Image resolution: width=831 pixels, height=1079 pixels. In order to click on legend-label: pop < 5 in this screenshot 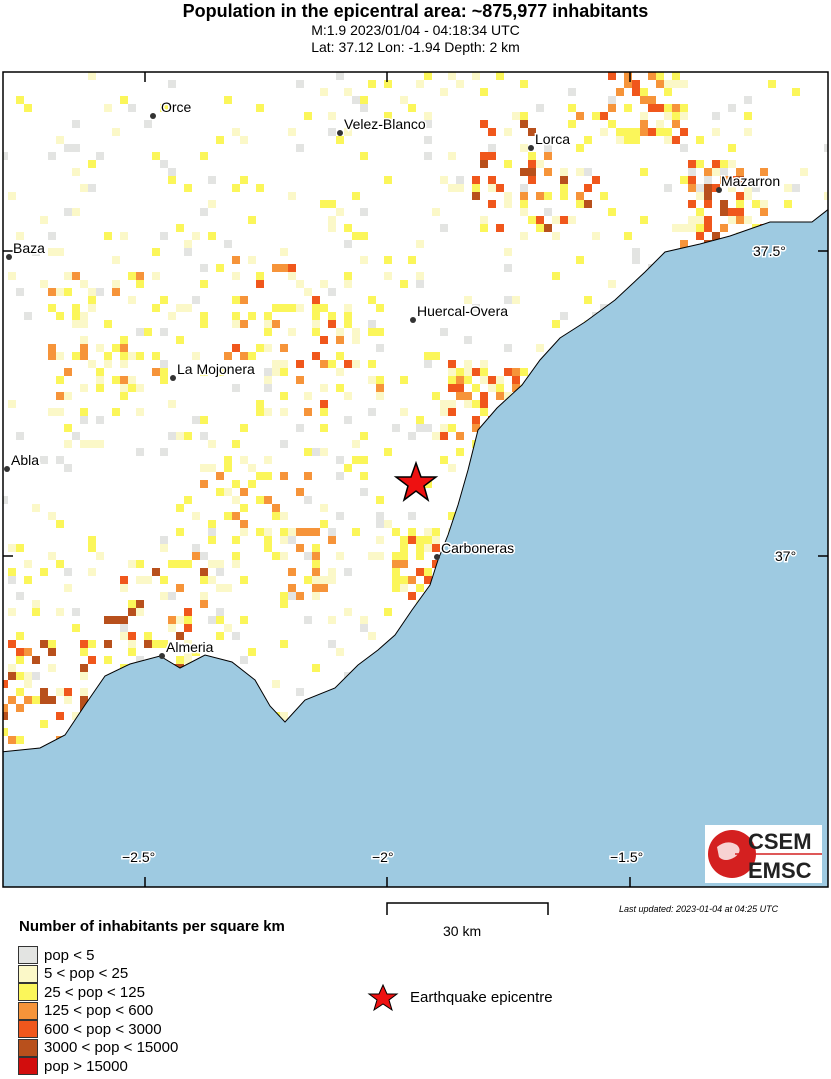, I will do `click(69, 955)`.